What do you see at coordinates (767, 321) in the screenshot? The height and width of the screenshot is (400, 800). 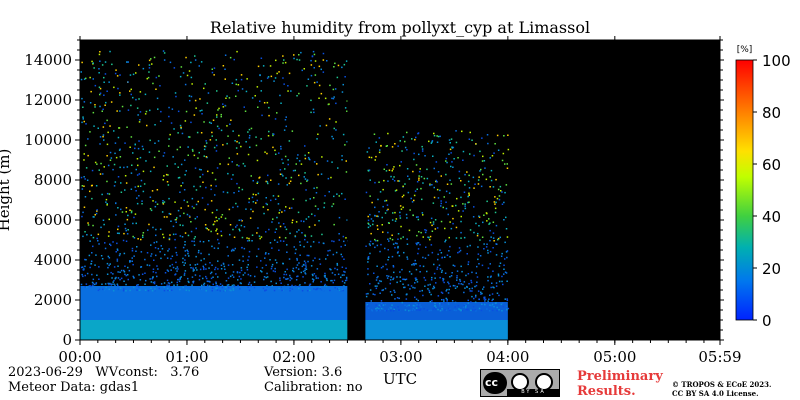 I see `colorbar-tick-label: 0` at bounding box center [767, 321].